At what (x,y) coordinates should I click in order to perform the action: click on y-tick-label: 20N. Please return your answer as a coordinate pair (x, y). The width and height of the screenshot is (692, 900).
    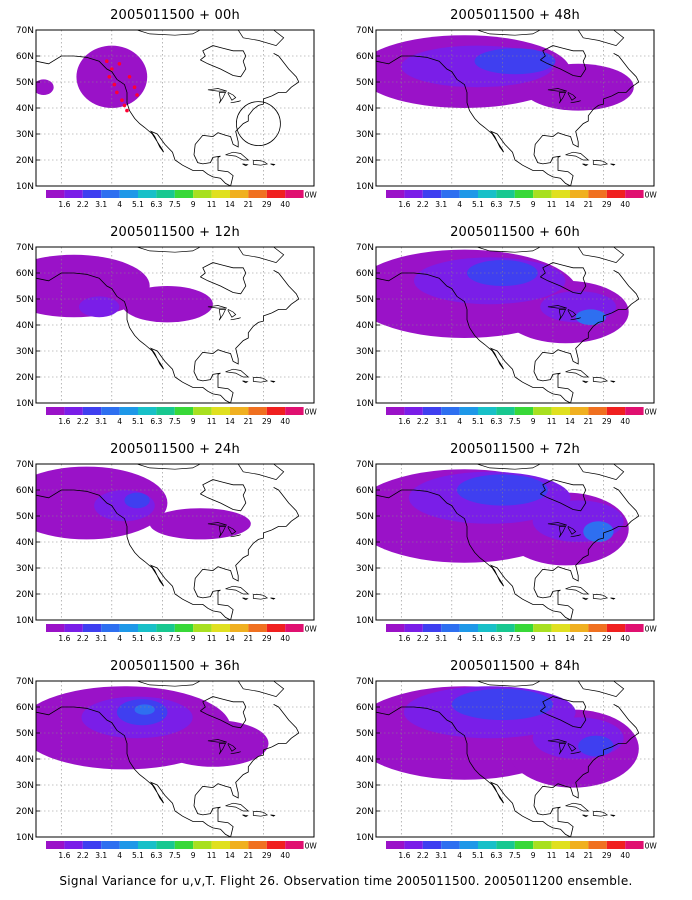
    Looking at the image, I should click on (25, 812).